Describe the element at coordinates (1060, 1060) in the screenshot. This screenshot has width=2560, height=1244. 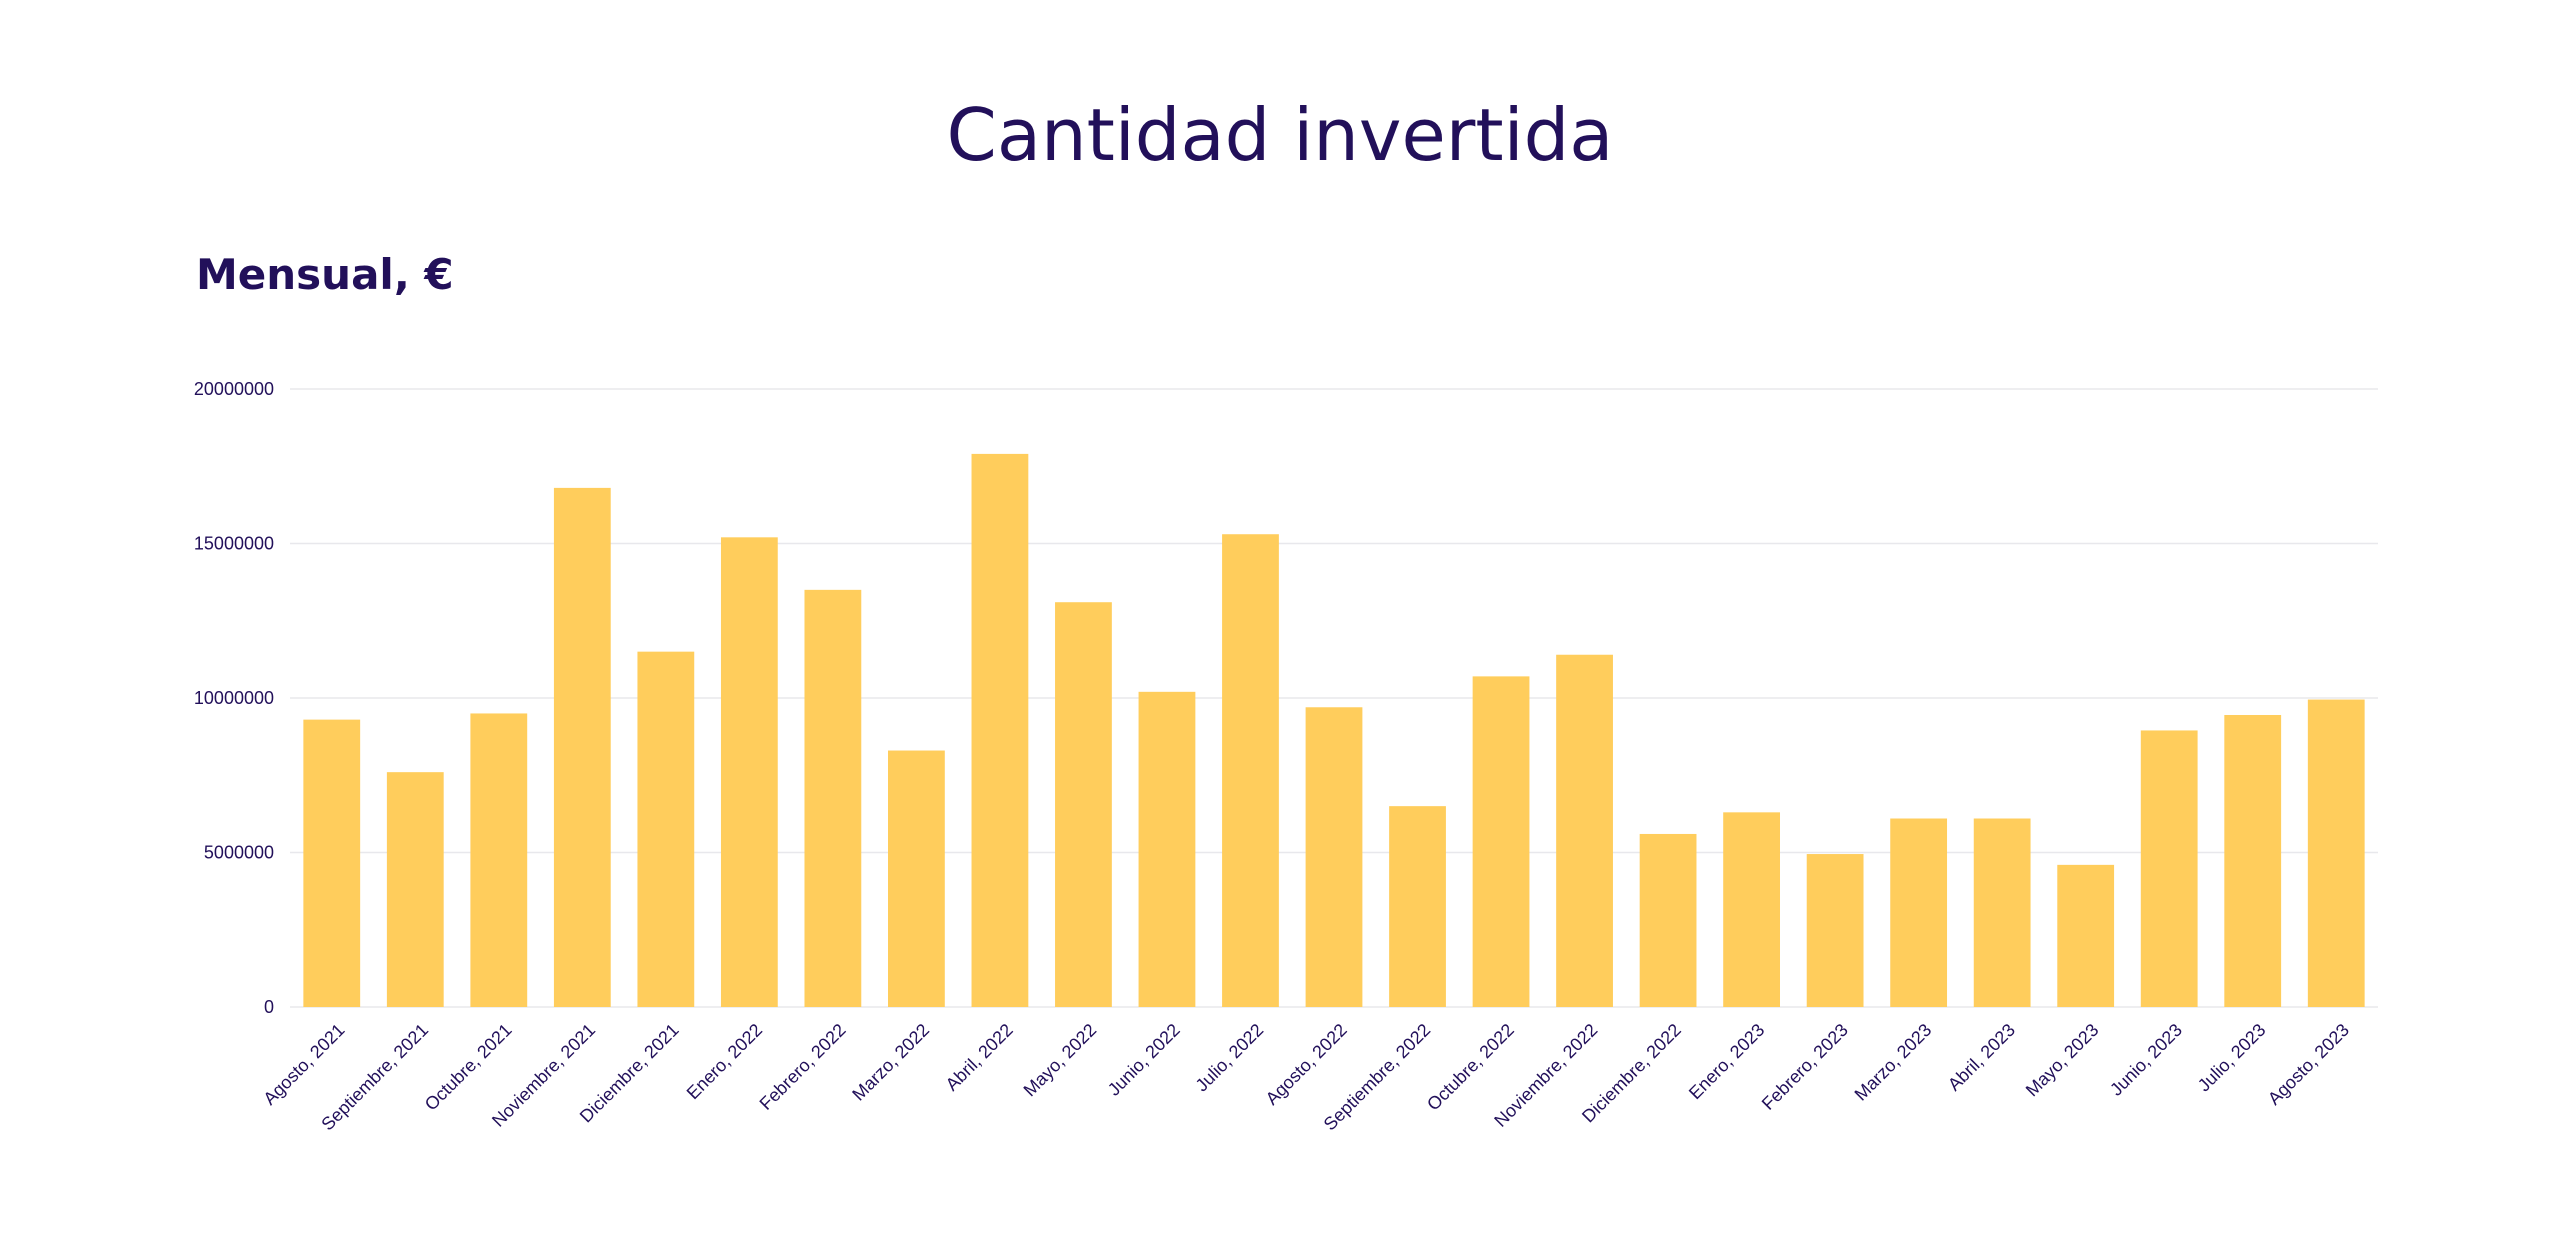
I see `x-category-label: Mayo, 2022` at that location.